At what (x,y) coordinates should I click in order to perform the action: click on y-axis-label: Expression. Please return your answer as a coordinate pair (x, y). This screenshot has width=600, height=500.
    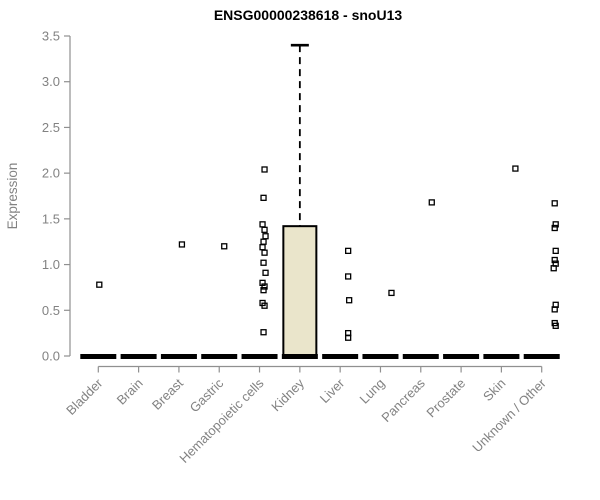
    Looking at the image, I should click on (12, 196).